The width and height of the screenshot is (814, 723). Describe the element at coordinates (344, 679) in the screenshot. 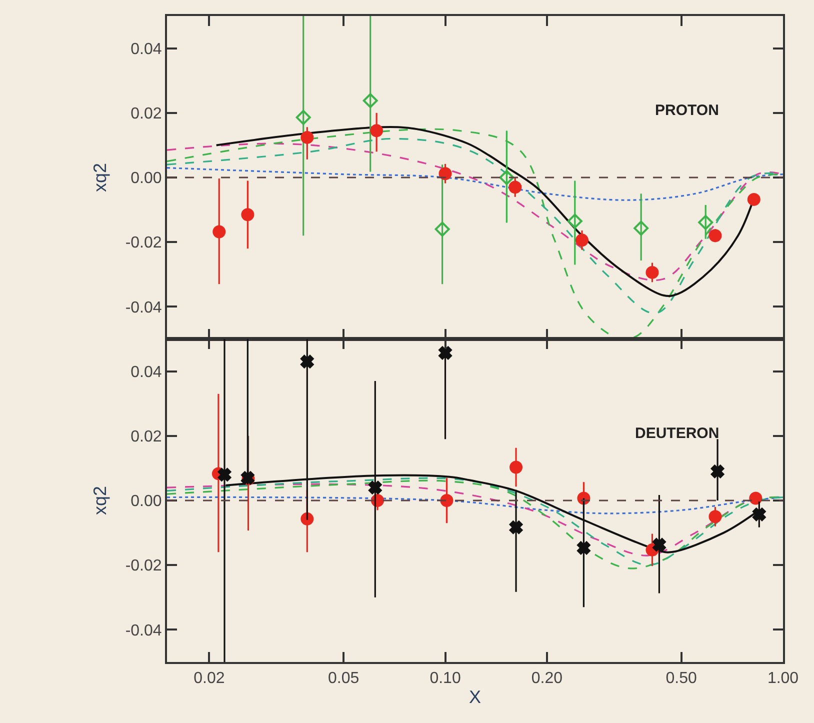

I see `x-tick-label: 0.05` at that location.